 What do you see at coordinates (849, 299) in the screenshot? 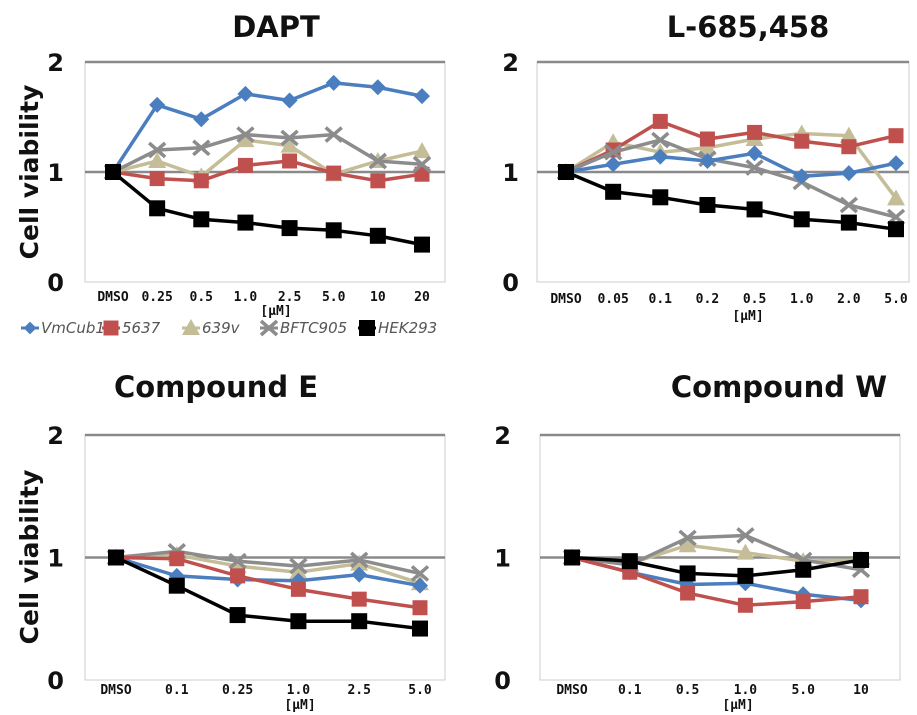
I see `x-tick-label: 2.0` at bounding box center [849, 299].